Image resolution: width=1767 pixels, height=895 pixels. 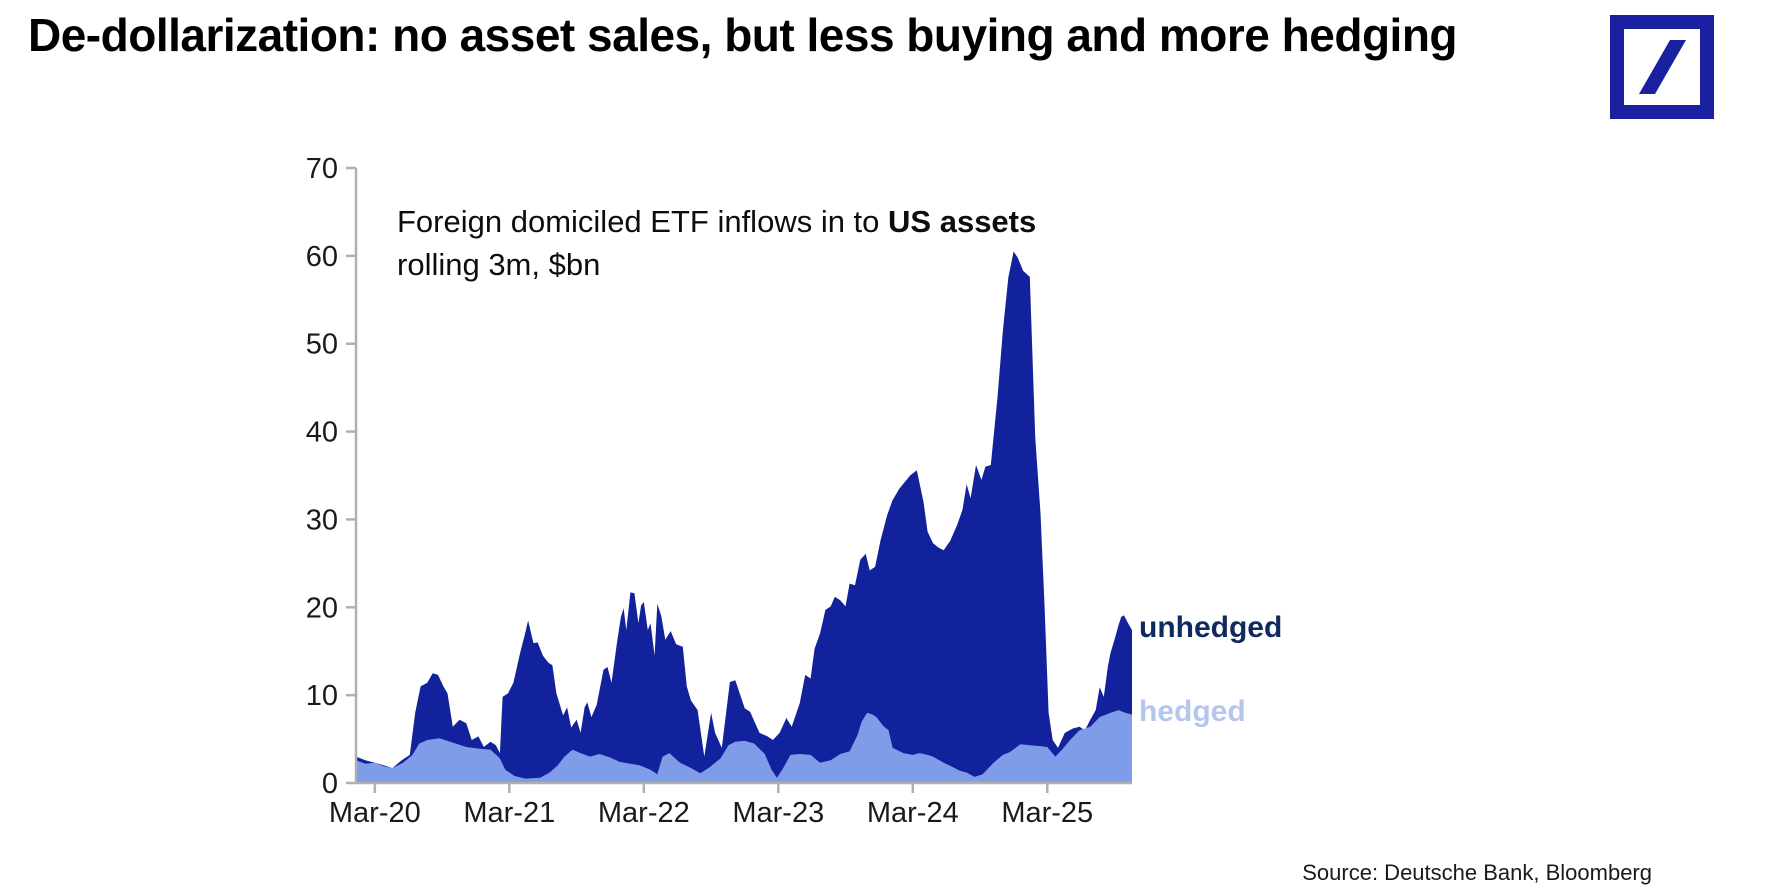 What do you see at coordinates (499, 264) in the screenshot?
I see `annotation-line2: rolling 3m, $bn` at bounding box center [499, 264].